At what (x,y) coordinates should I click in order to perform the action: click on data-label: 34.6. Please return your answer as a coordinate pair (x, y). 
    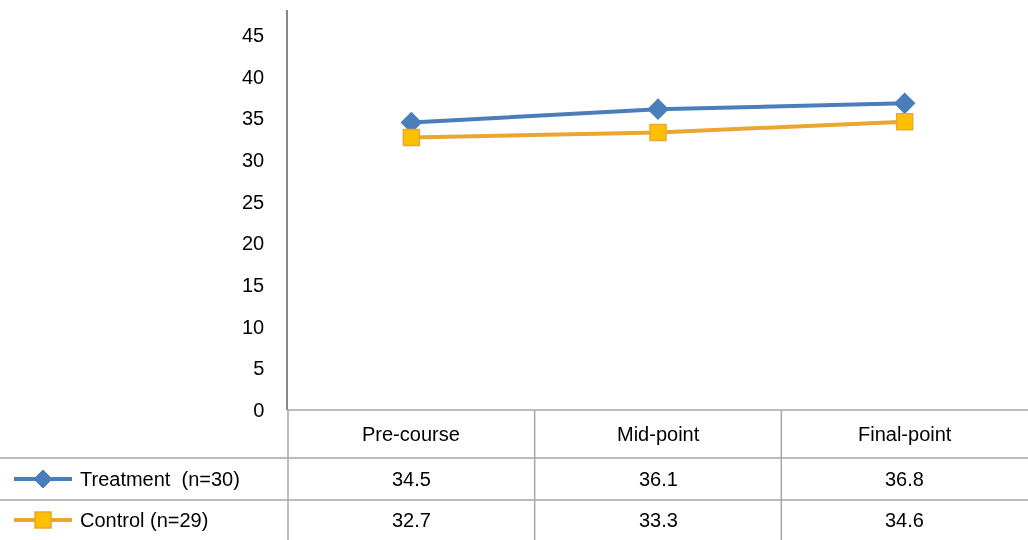
    Looking at the image, I should click on (904, 520).